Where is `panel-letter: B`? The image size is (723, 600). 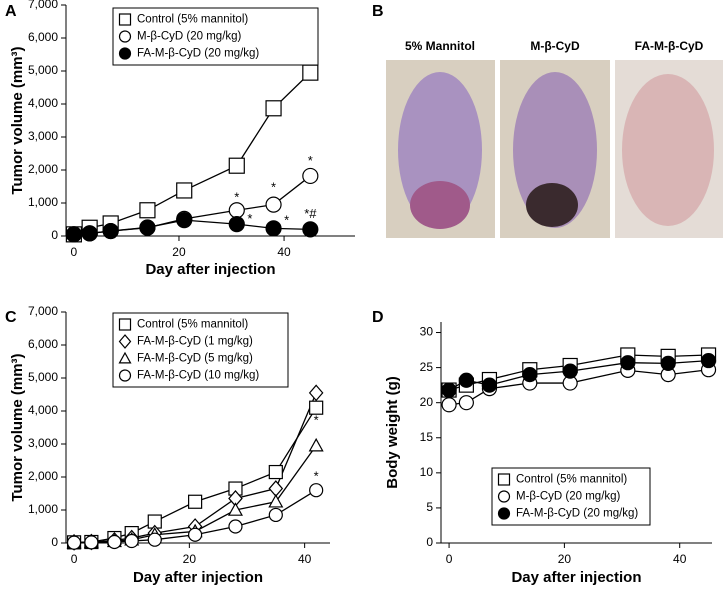
panel-letter: B is located at coordinates (378, 11).